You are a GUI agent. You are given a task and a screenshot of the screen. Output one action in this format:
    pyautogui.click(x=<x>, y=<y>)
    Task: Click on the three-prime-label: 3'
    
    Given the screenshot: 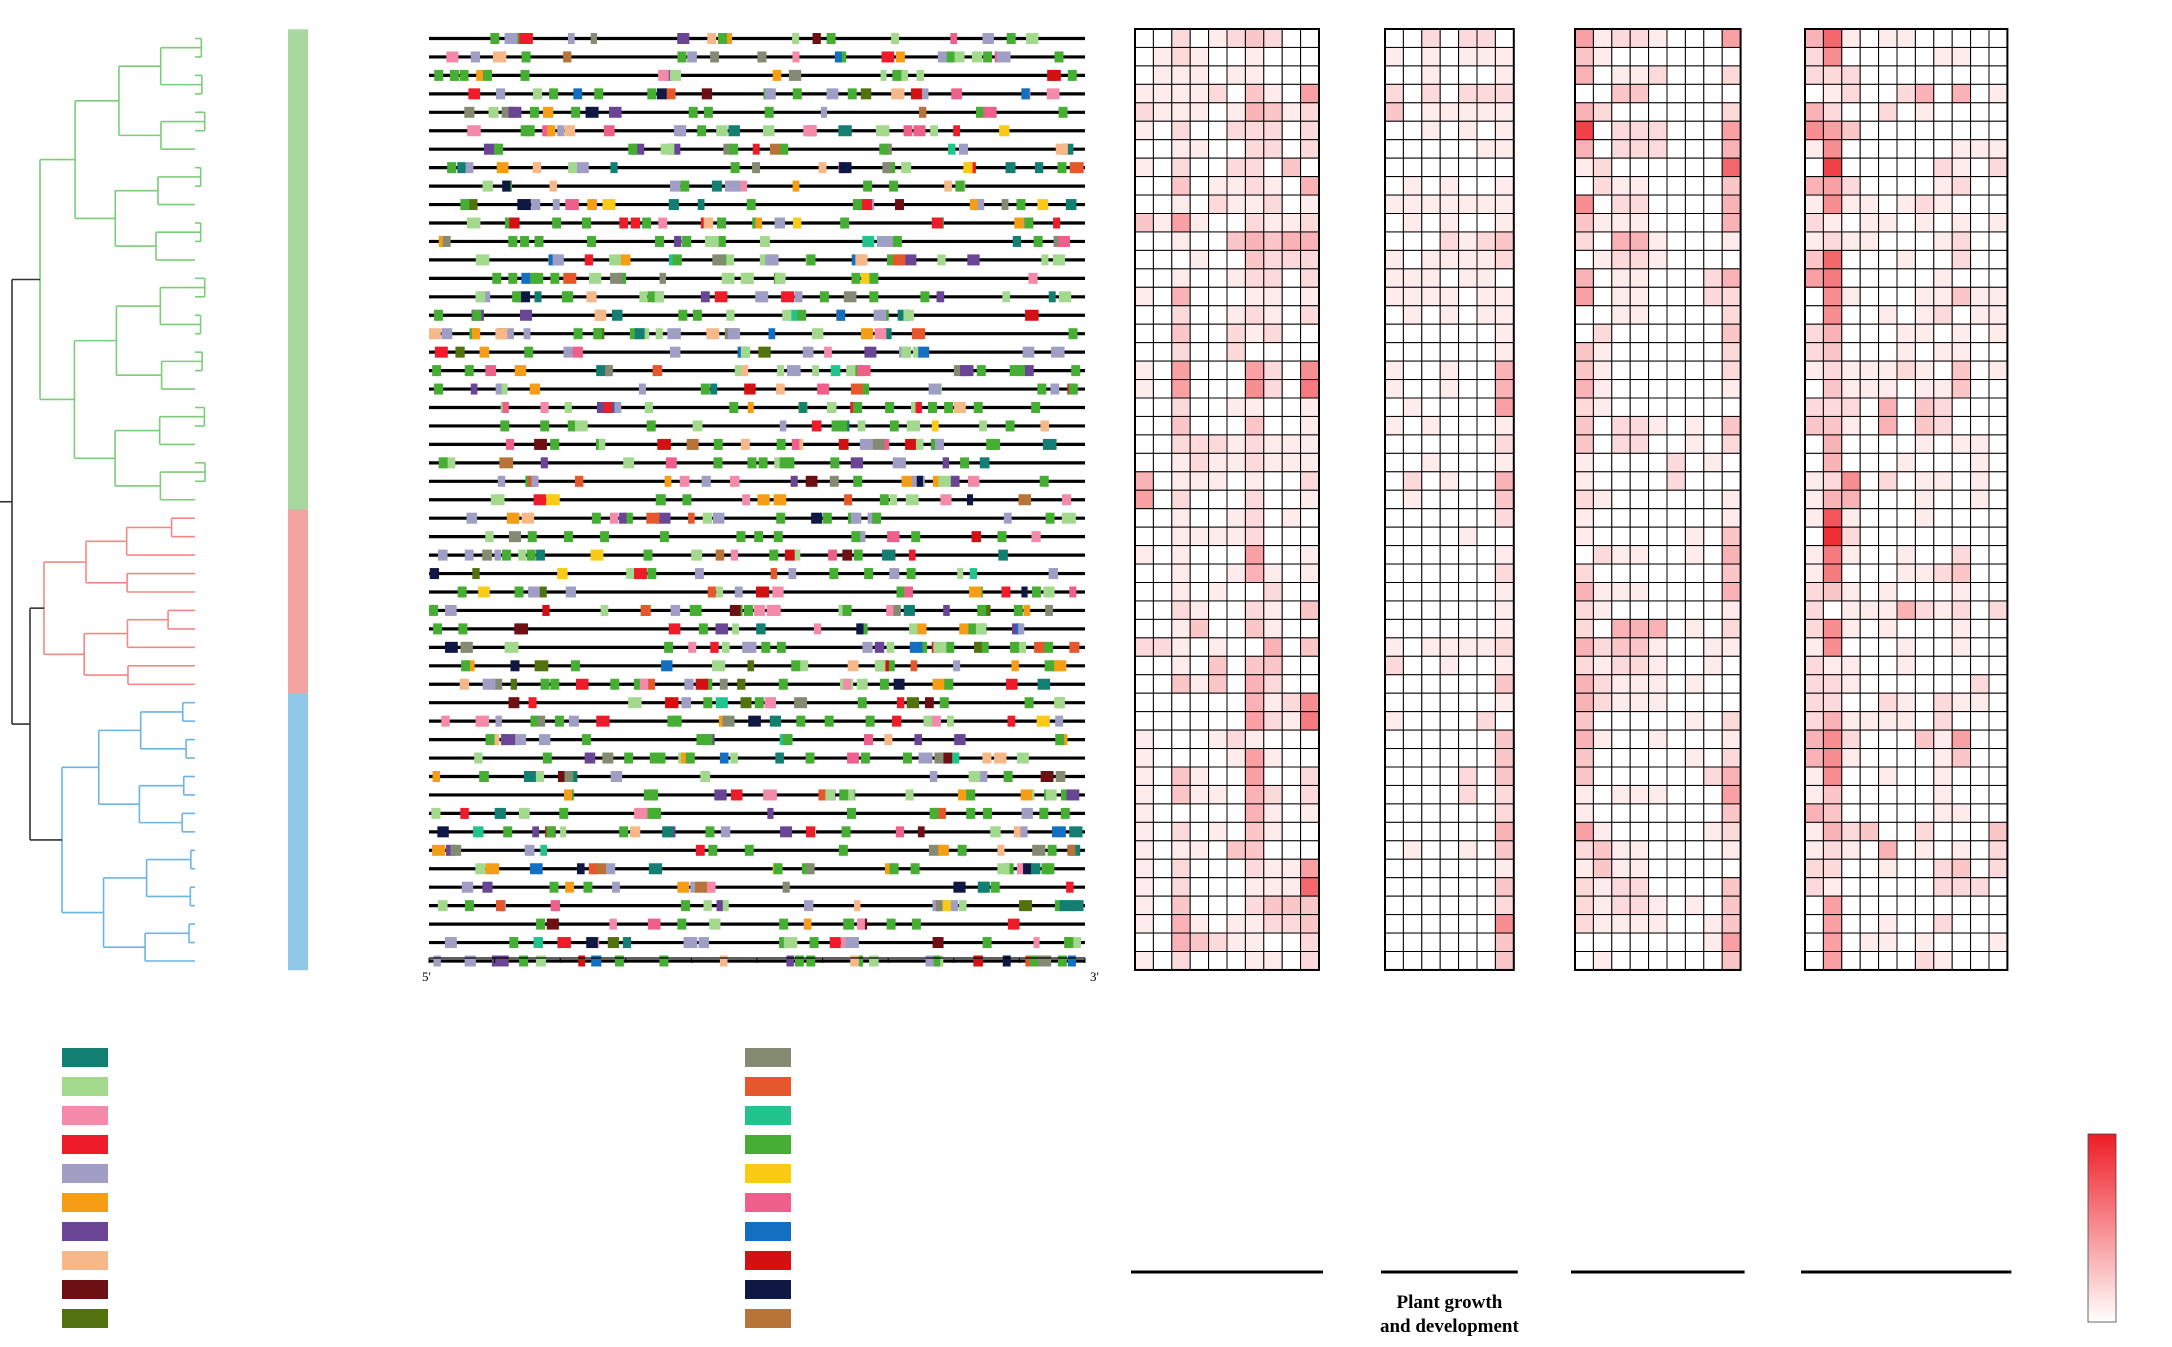 What is the action you would take?
    pyautogui.click(x=1094, y=976)
    